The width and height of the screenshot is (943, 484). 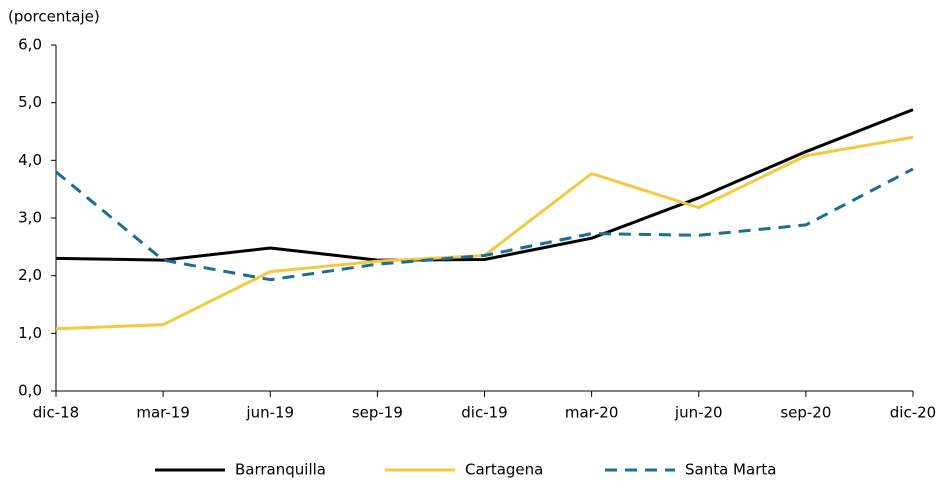 What do you see at coordinates (56, 413) in the screenshot?
I see `x-tick-label: dic-18` at bounding box center [56, 413].